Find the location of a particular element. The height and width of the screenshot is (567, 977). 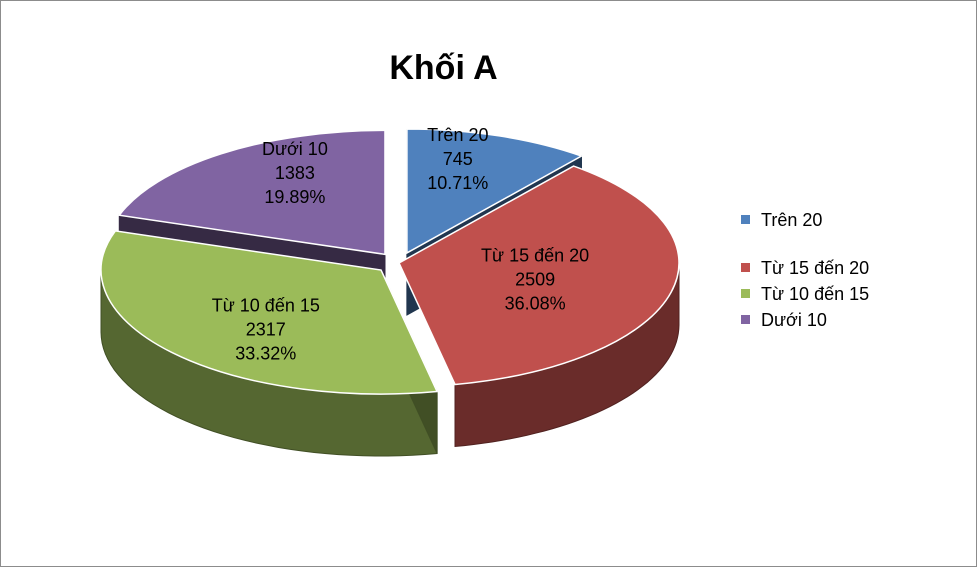

data-label-percent: 10.71% is located at coordinates (457, 183).